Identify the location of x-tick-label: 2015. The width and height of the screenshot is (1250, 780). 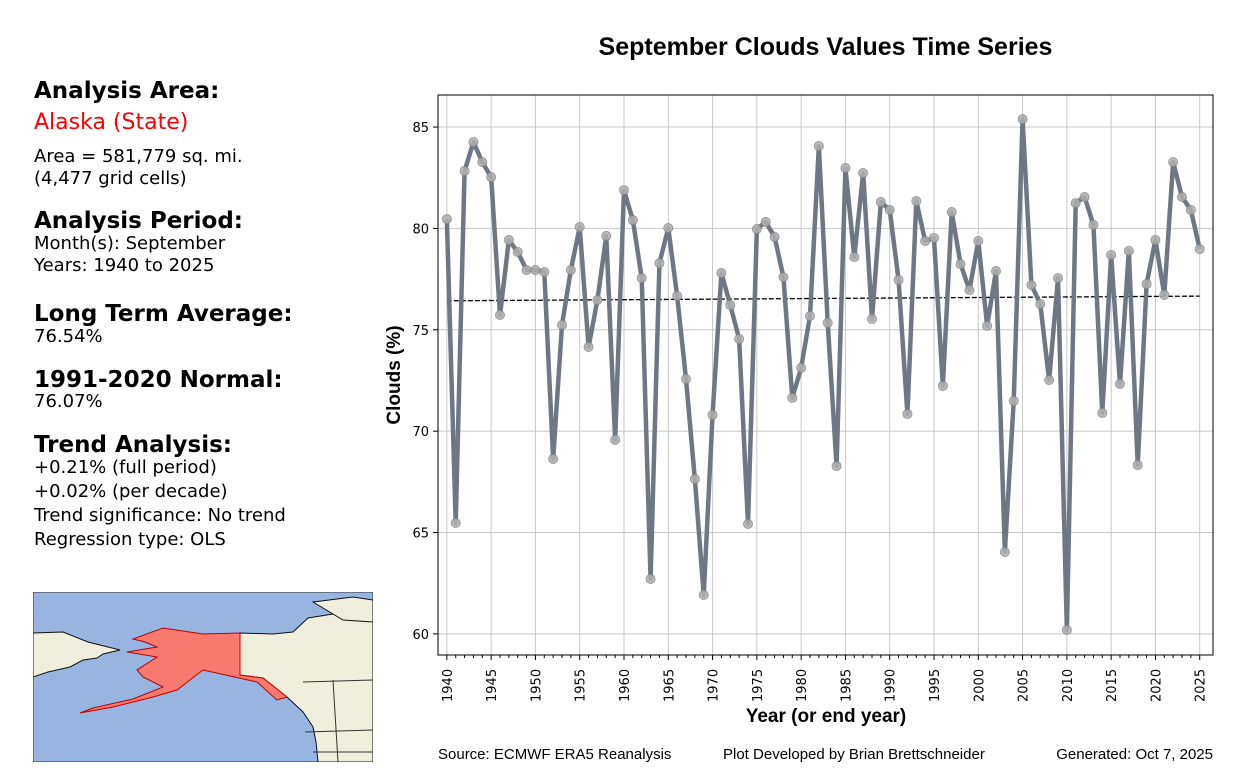
(1112, 685).